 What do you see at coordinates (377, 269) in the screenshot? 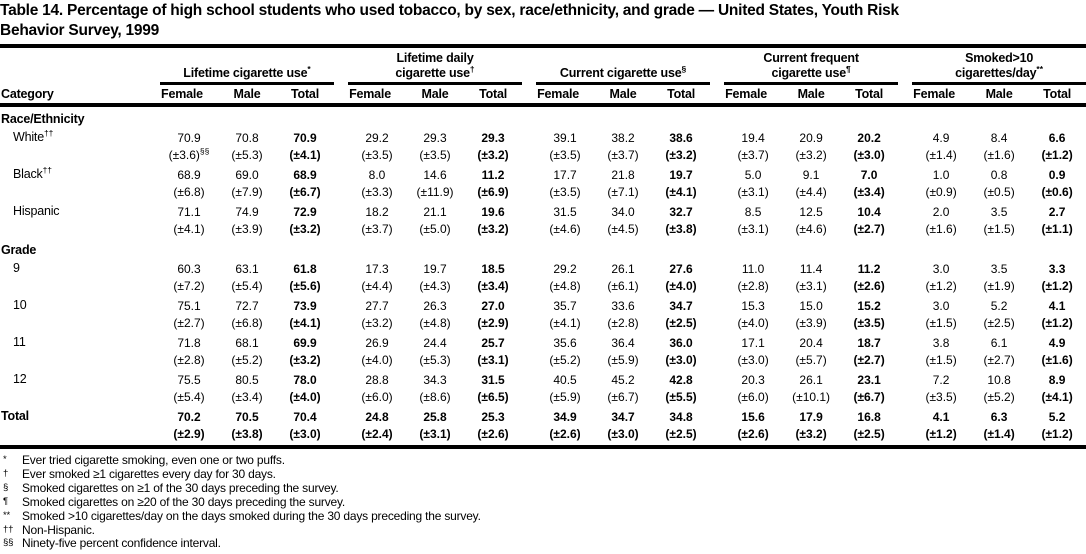
I see `cell-value: 17.3` at bounding box center [377, 269].